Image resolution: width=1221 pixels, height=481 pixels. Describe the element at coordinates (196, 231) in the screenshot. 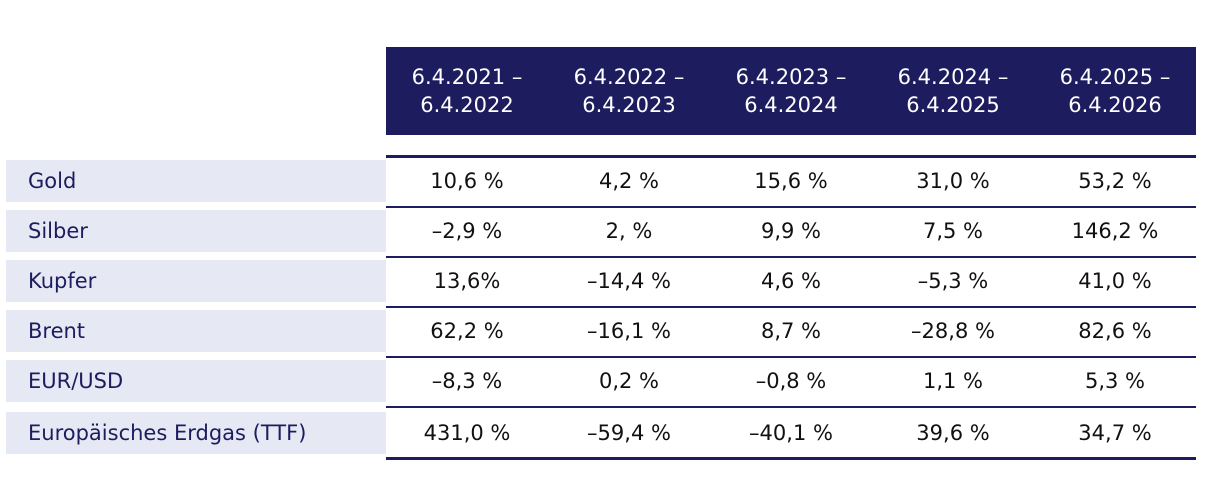

I see `row-label: Silber` at that location.